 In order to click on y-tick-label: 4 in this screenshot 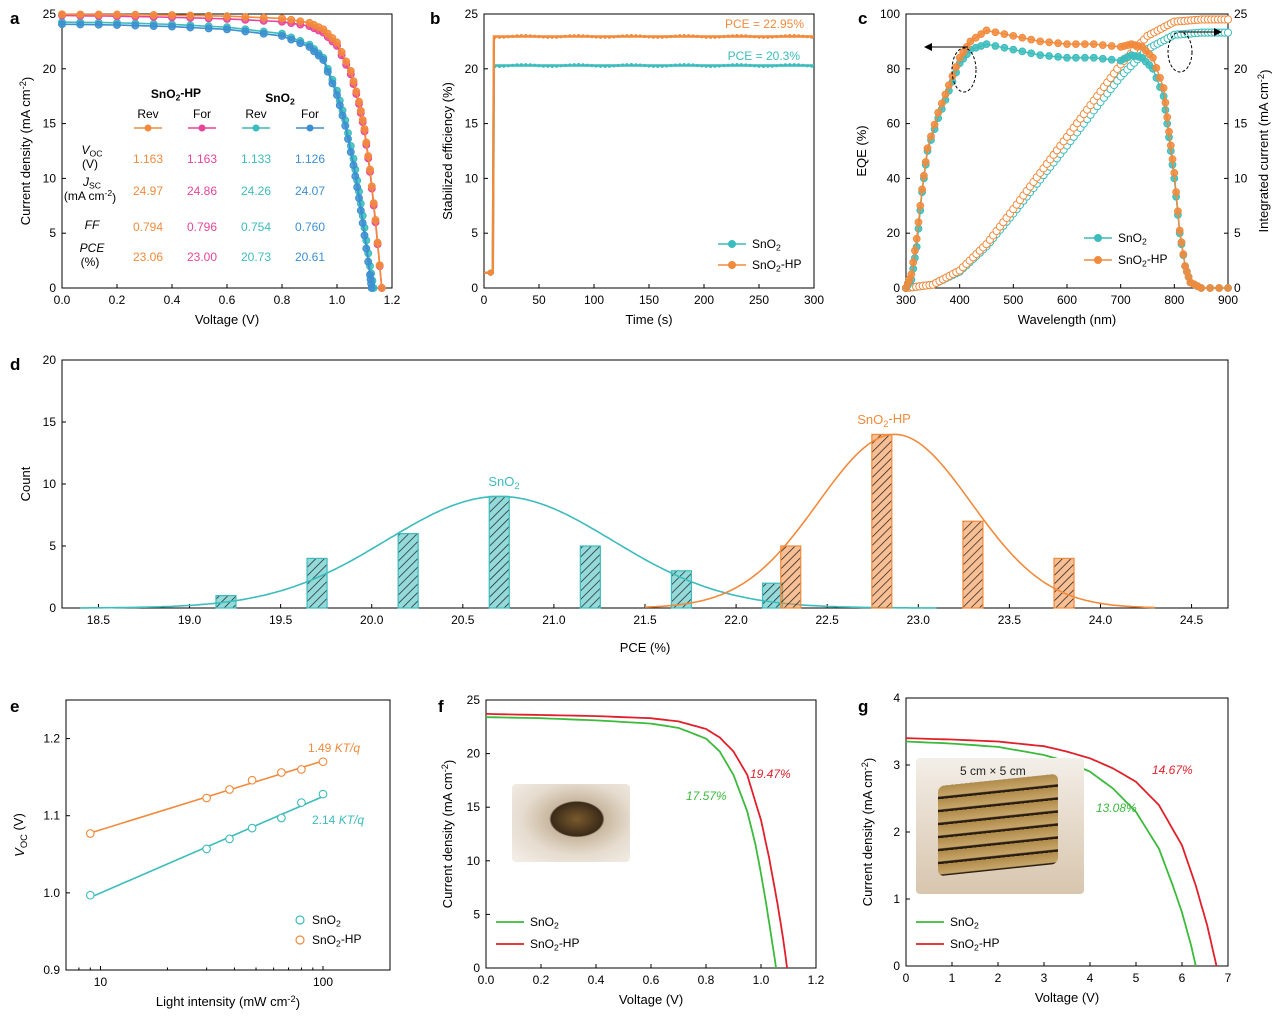, I will do `click(896, 698)`.